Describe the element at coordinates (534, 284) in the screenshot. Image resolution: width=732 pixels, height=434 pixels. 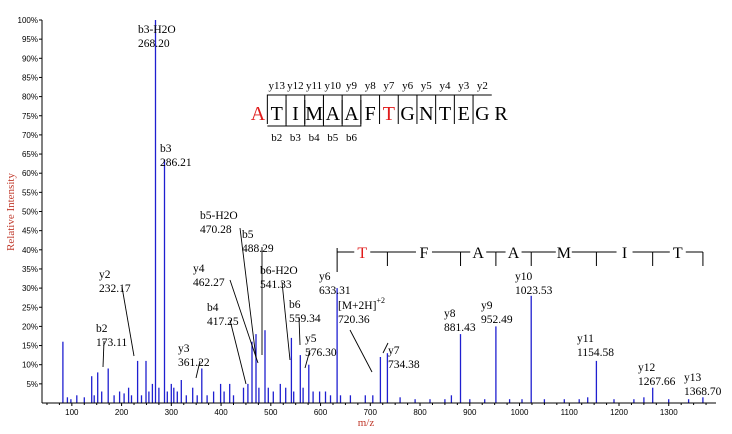
I see `peak-label-y10: y10 1023.53` at that location.